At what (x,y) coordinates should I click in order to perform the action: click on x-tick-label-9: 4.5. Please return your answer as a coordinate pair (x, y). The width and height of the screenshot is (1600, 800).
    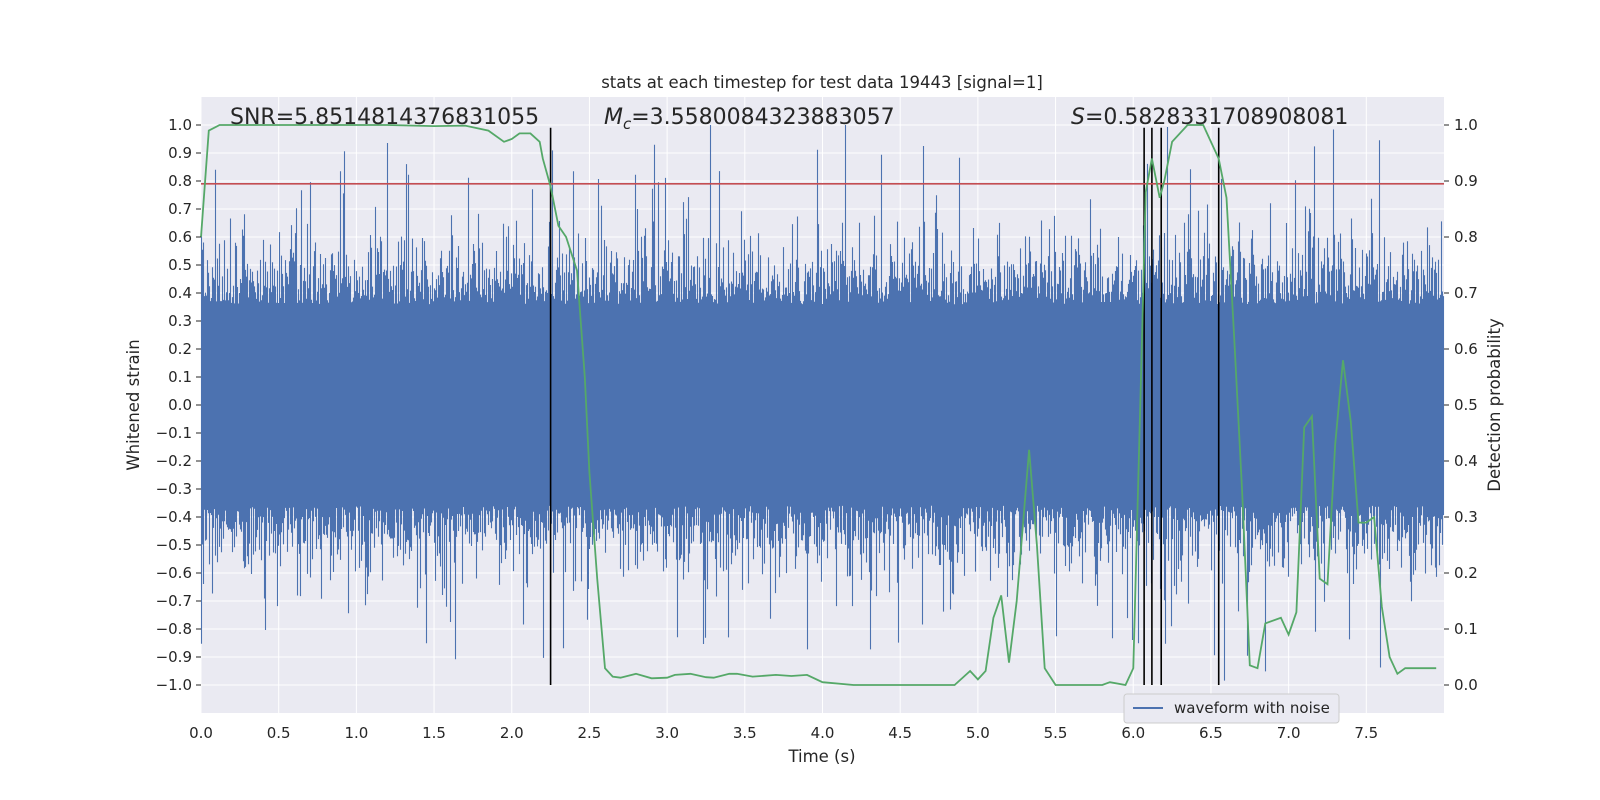
    Looking at the image, I should click on (900, 733).